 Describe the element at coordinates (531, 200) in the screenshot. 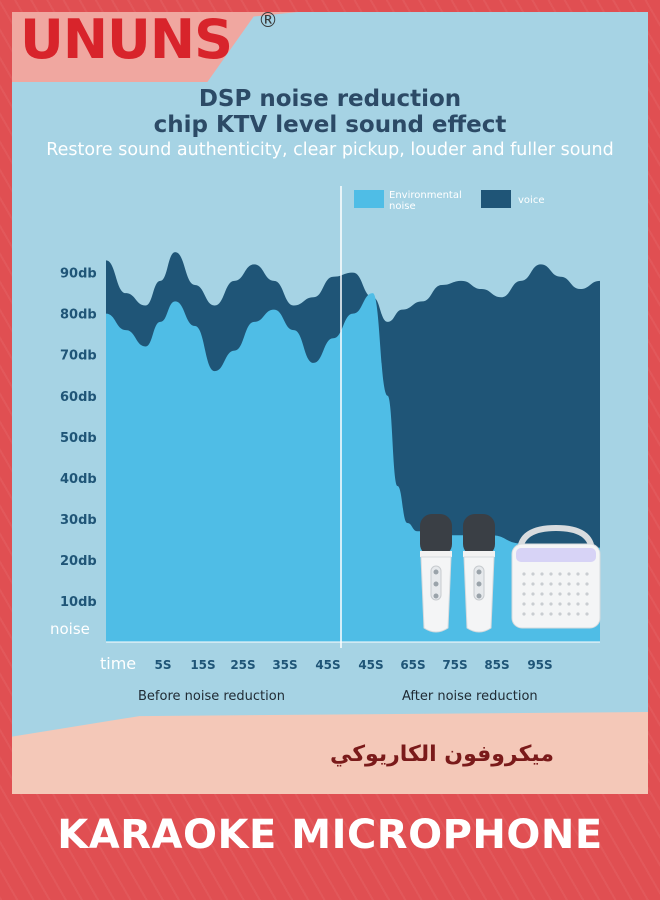

I see `legend-label: voice` at that location.